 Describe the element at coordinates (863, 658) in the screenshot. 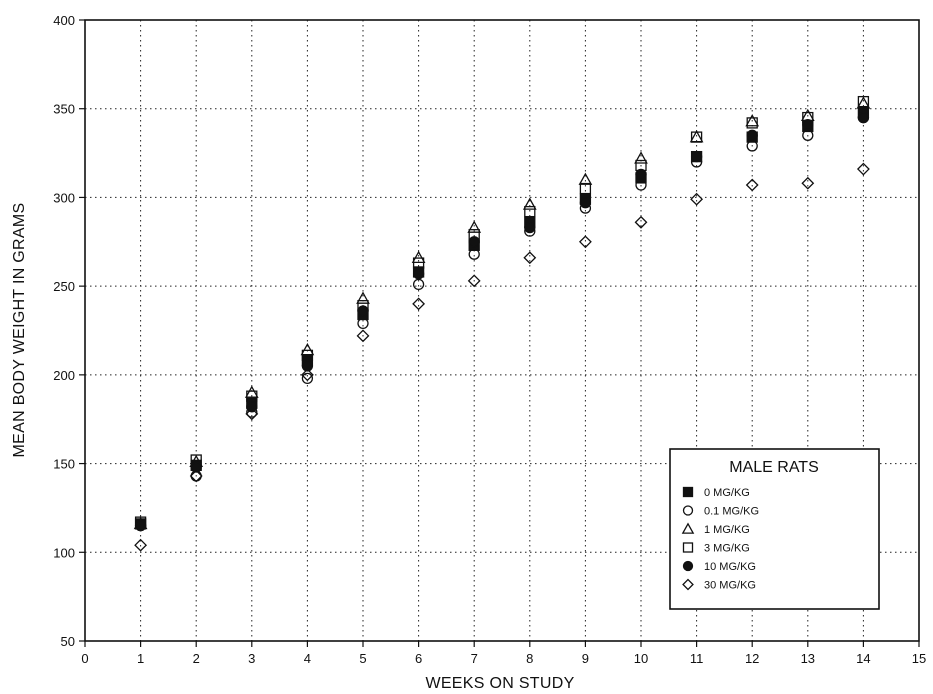

I see `x-tick-label: 14` at that location.